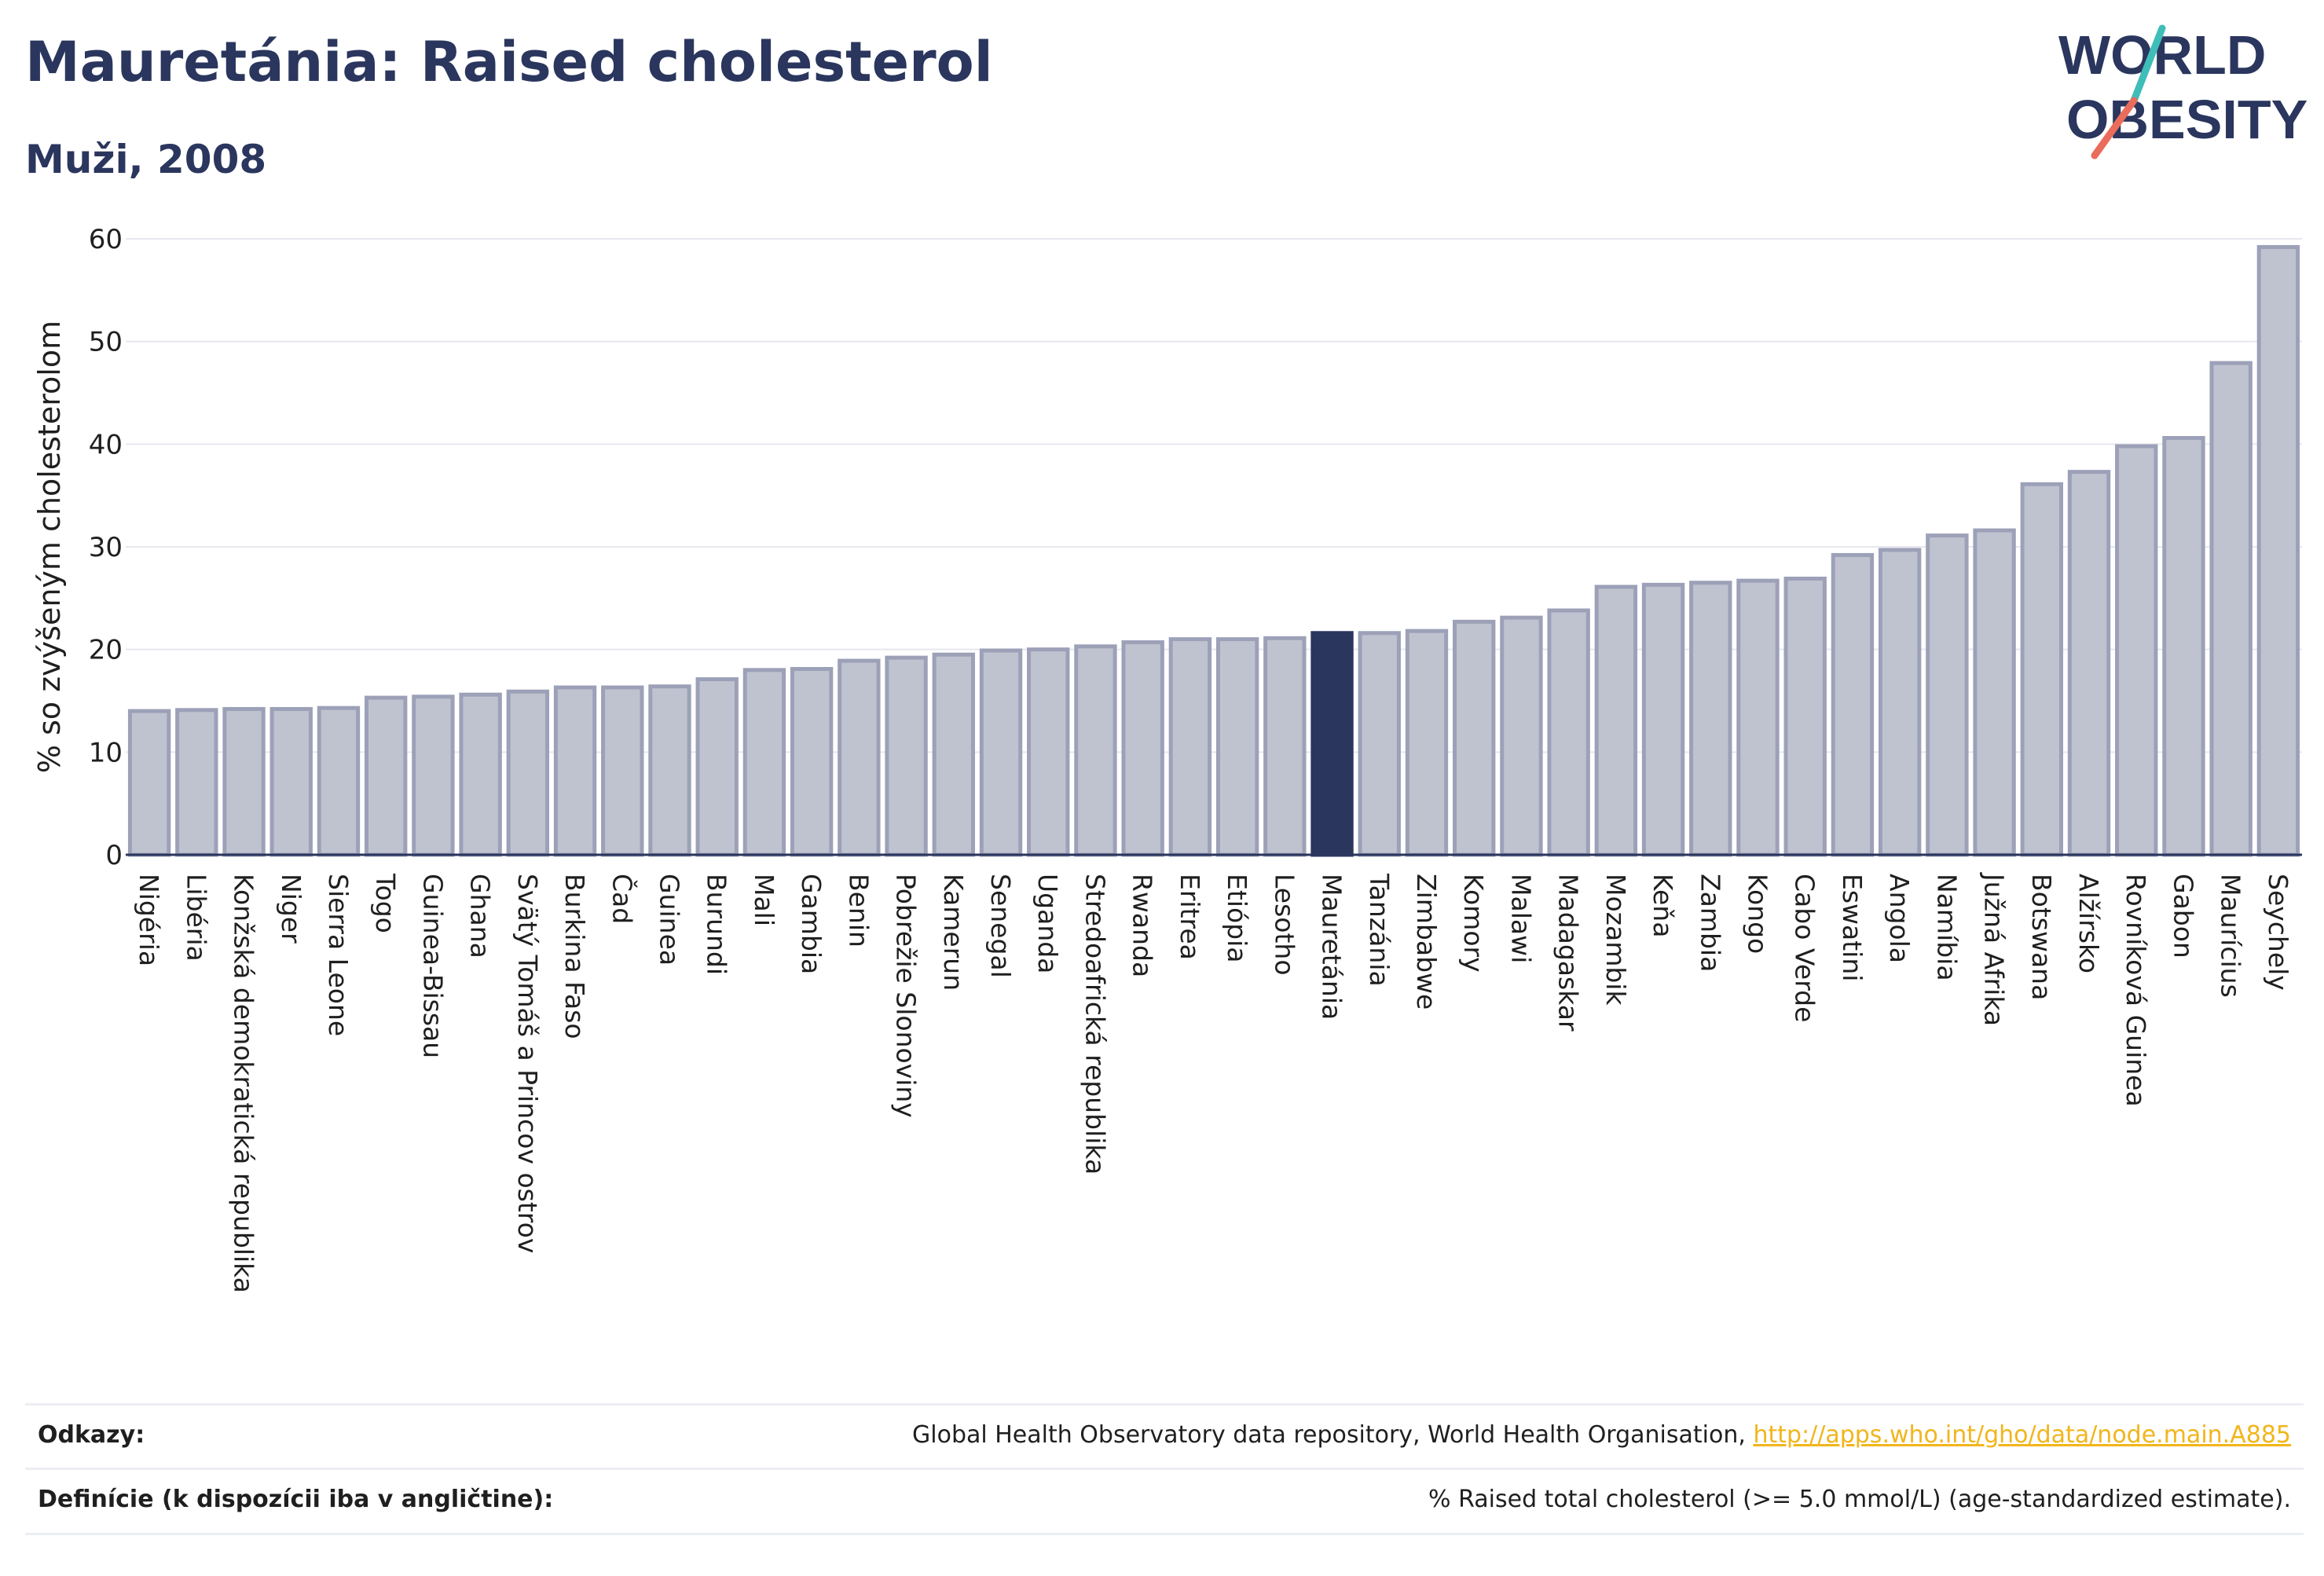 The height and width of the screenshot is (1576, 2324). Describe the element at coordinates (385, 903) in the screenshot. I see `x-tick-label: Togo` at that location.